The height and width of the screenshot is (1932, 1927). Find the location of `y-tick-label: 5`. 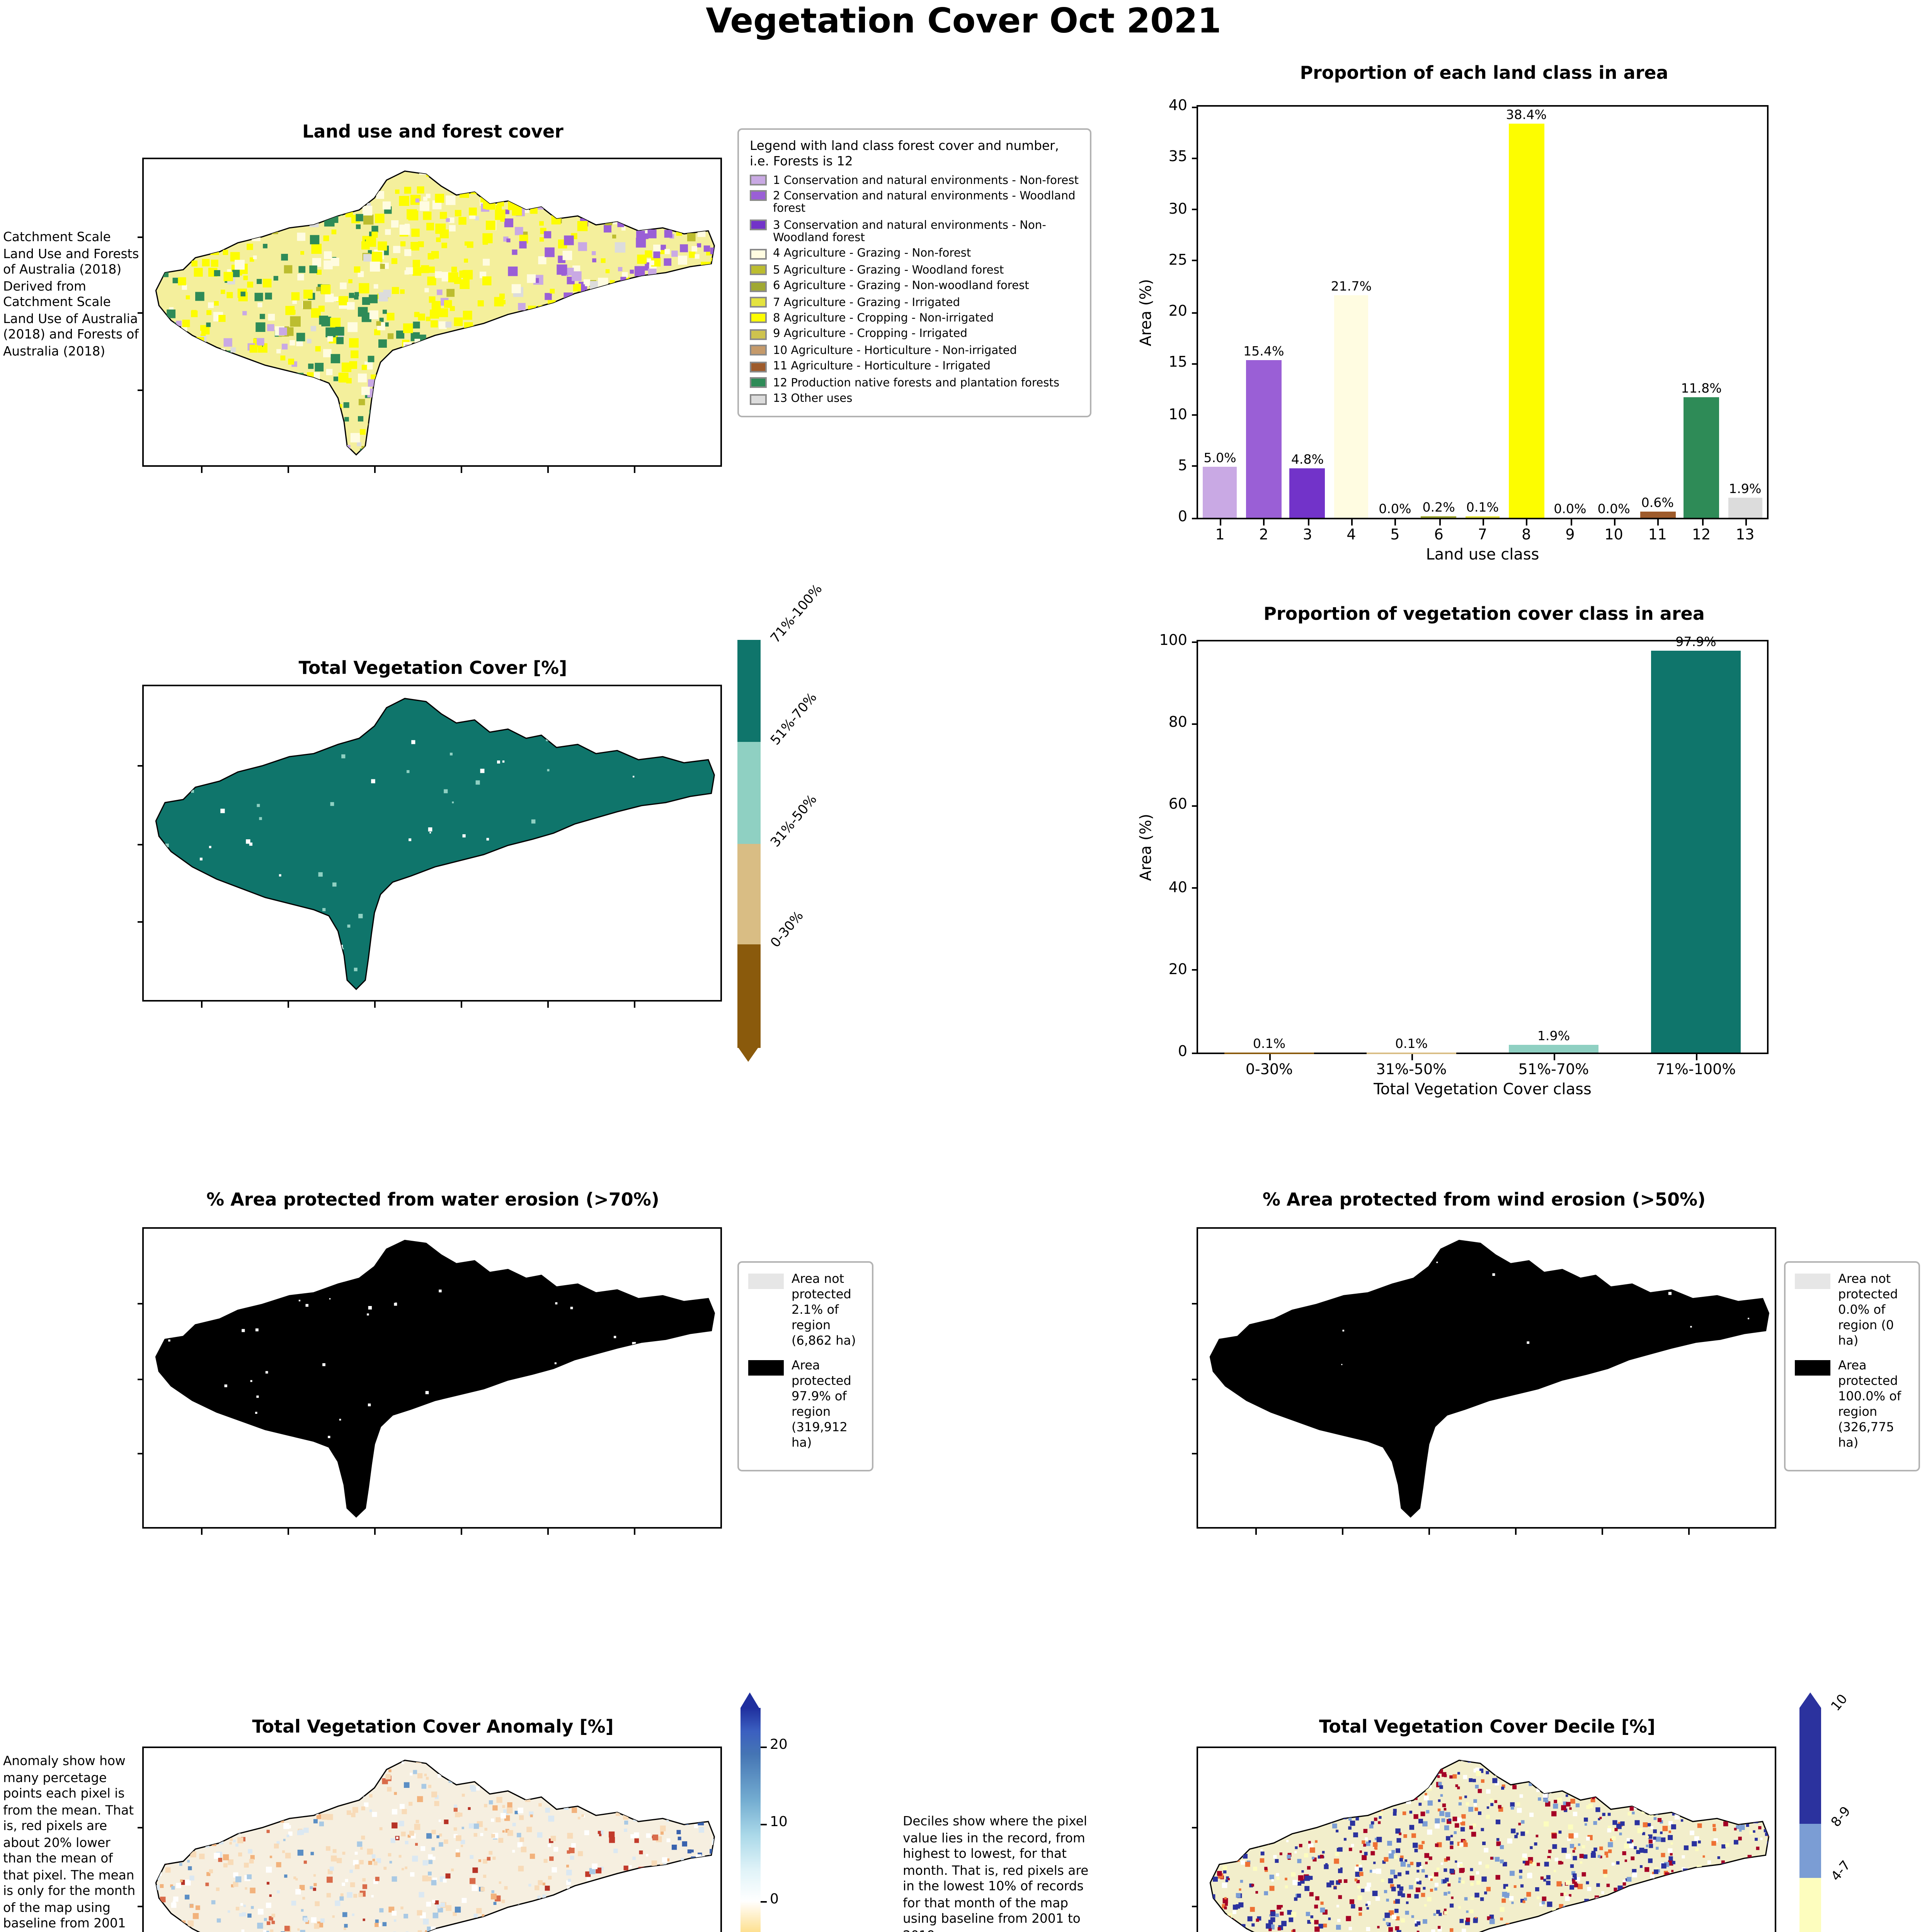

y-tick-label: 5 is located at coordinates (1182, 466).